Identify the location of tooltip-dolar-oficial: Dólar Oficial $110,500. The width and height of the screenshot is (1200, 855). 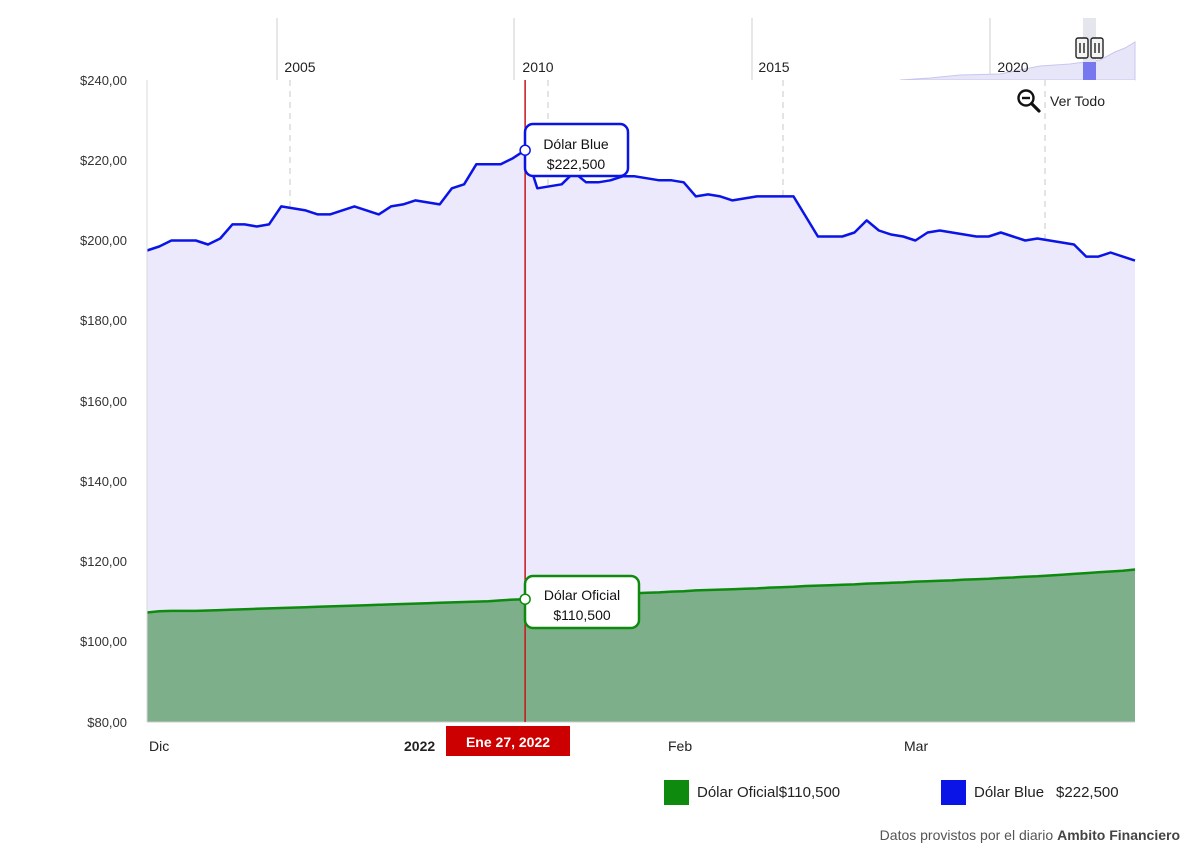
(582, 602).